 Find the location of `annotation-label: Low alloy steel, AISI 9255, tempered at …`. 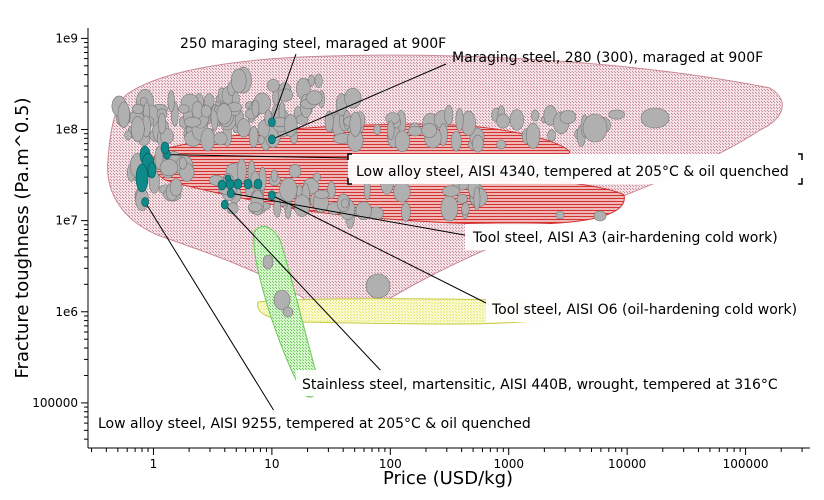

annotation-label: Low alloy steel, AISI 9255, tempered at … is located at coordinates (314, 424).